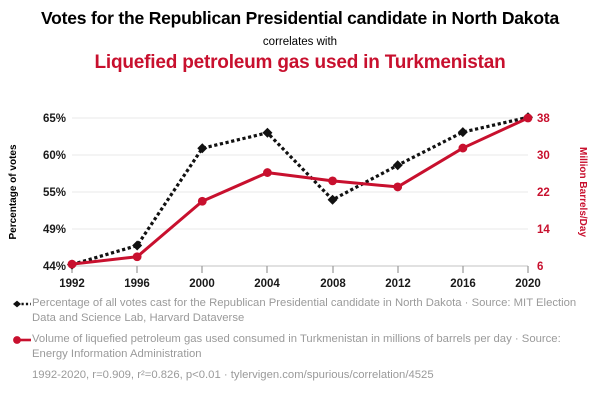 The height and width of the screenshot is (414, 600). I want to click on x-tick-1: 1996, so click(137, 284).